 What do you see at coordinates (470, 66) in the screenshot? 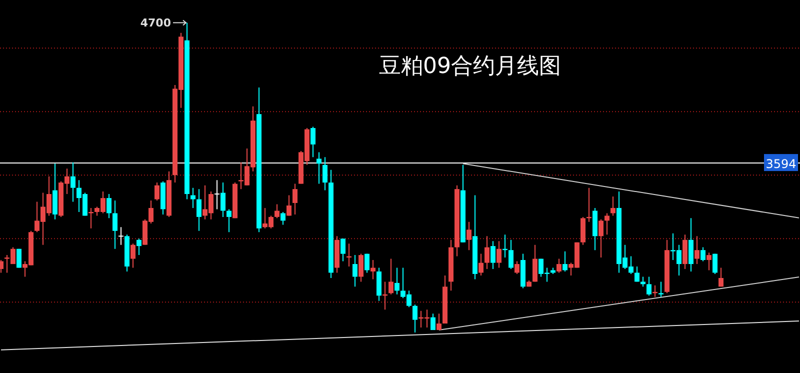
I see `text: 豆粕09合约月线图` at bounding box center [470, 66].